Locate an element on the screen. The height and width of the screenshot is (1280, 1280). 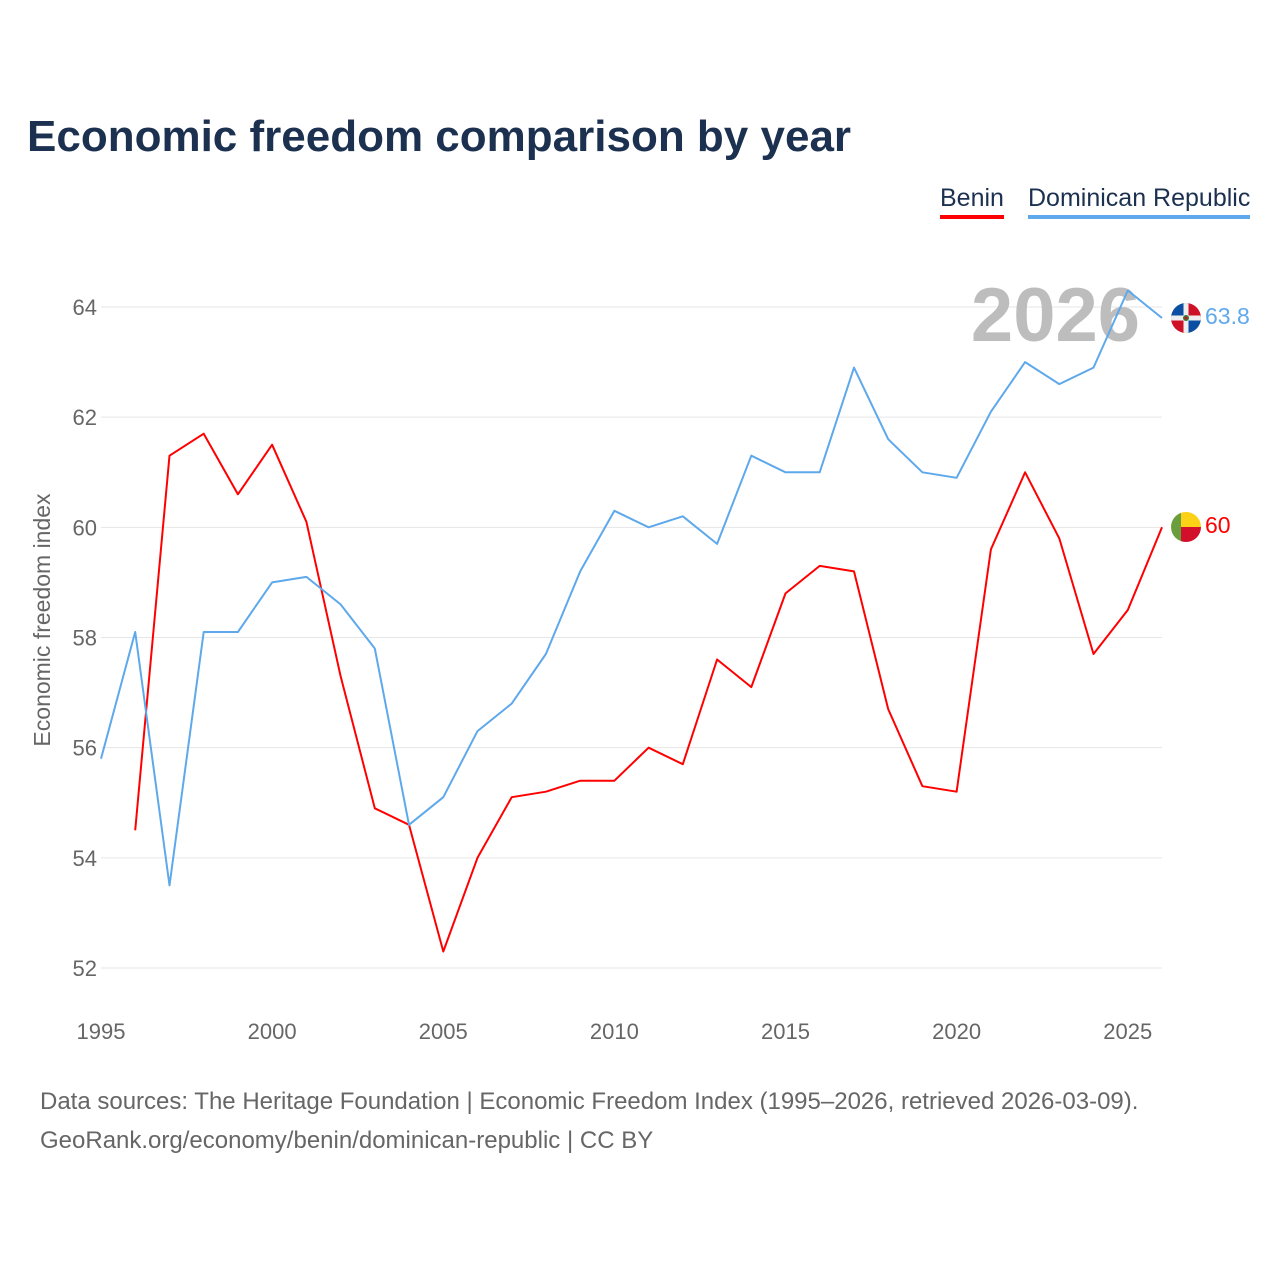
x-tick-label: 1995 is located at coordinates (101, 1031).